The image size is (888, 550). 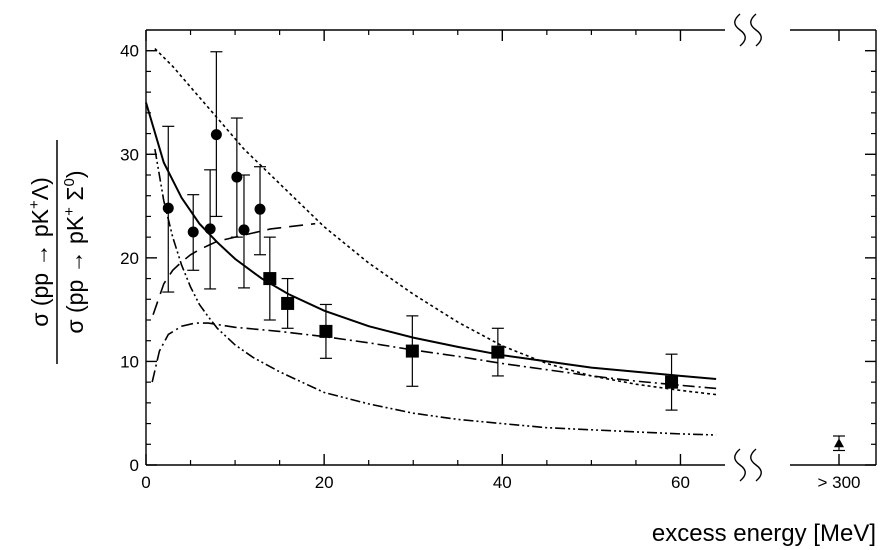 What do you see at coordinates (838, 482) in the screenshot?
I see `x-break-tick-label: > 300` at bounding box center [838, 482].